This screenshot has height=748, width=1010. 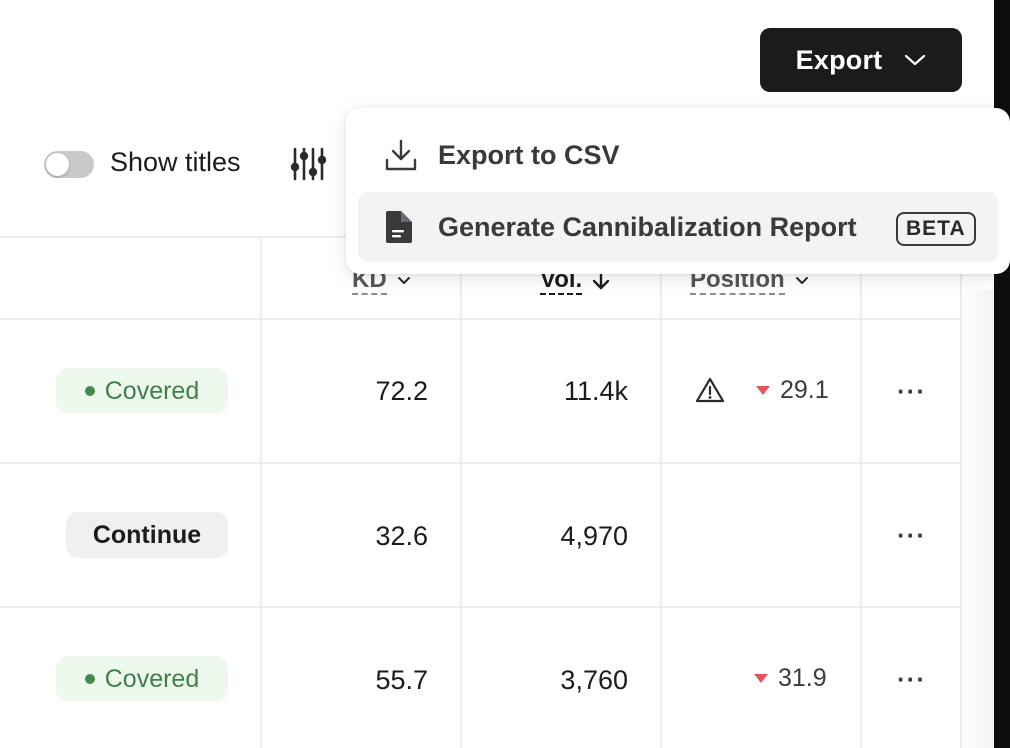 What do you see at coordinates (802, 678) in the screenshot?
I see `position-value: 31.9` at bounding box center [802, 678].